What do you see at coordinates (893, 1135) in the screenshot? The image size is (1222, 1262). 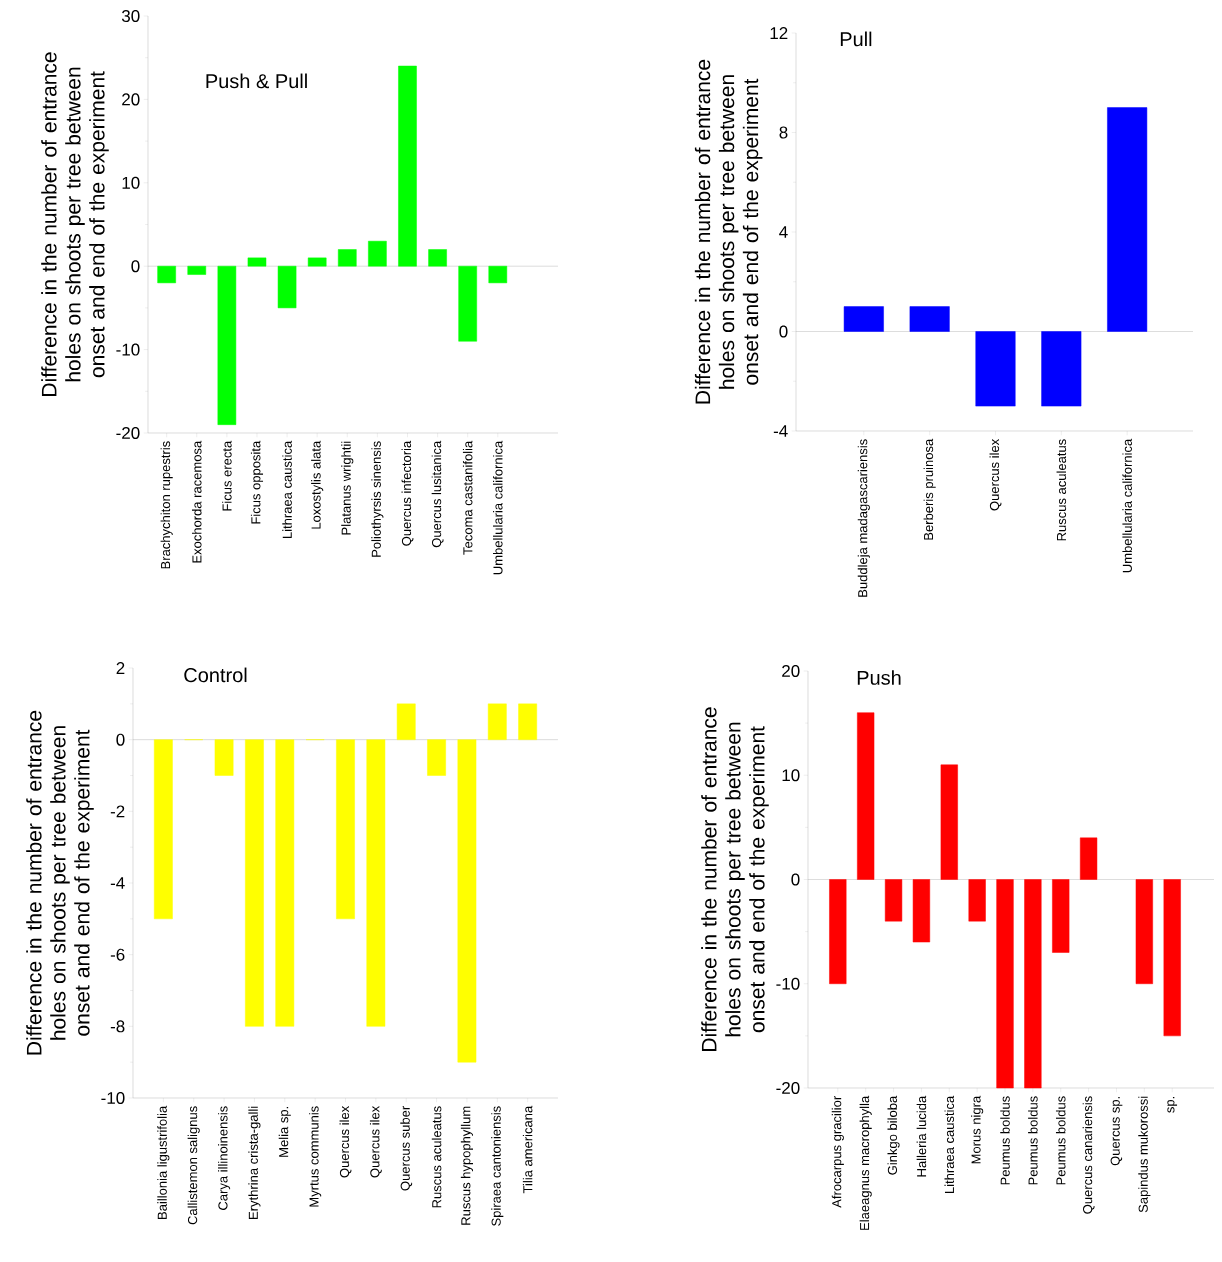 I see `x-tick-label: Ginkgo biloba` at bounding box center [893, 1135].